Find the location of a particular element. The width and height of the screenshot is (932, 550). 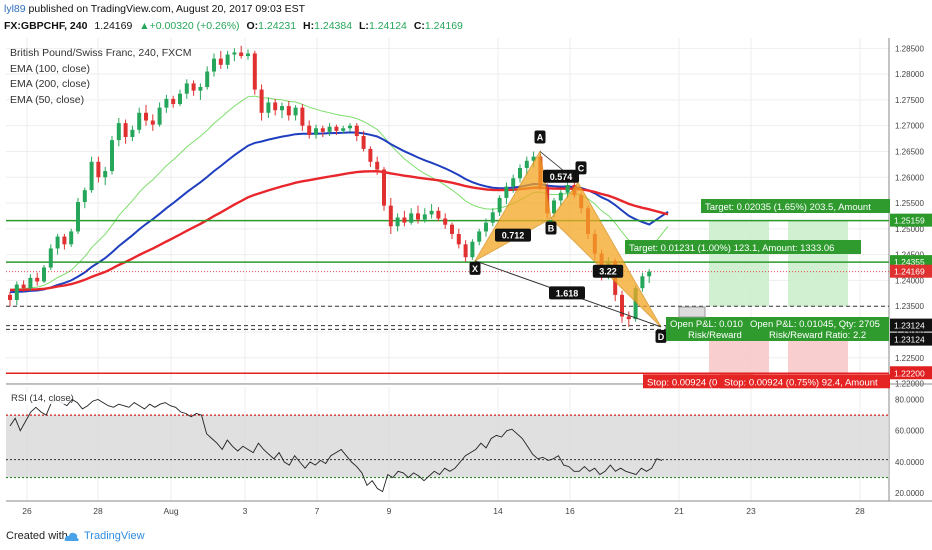

price-tick-label: 1.25000 is located at coordinates (909, 229).